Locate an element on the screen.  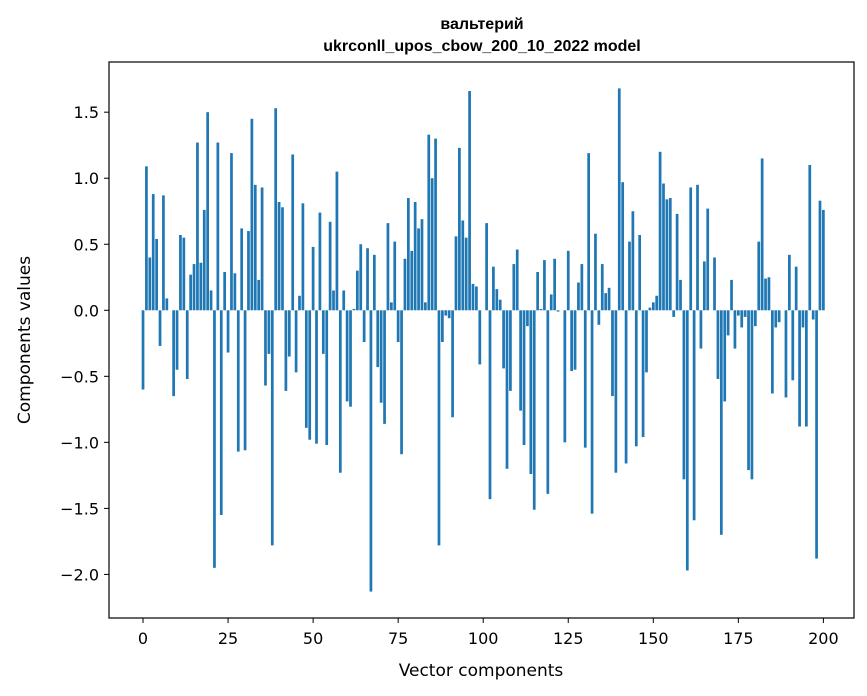
y-axis-label: Components values is located at coordinates (25, 340).